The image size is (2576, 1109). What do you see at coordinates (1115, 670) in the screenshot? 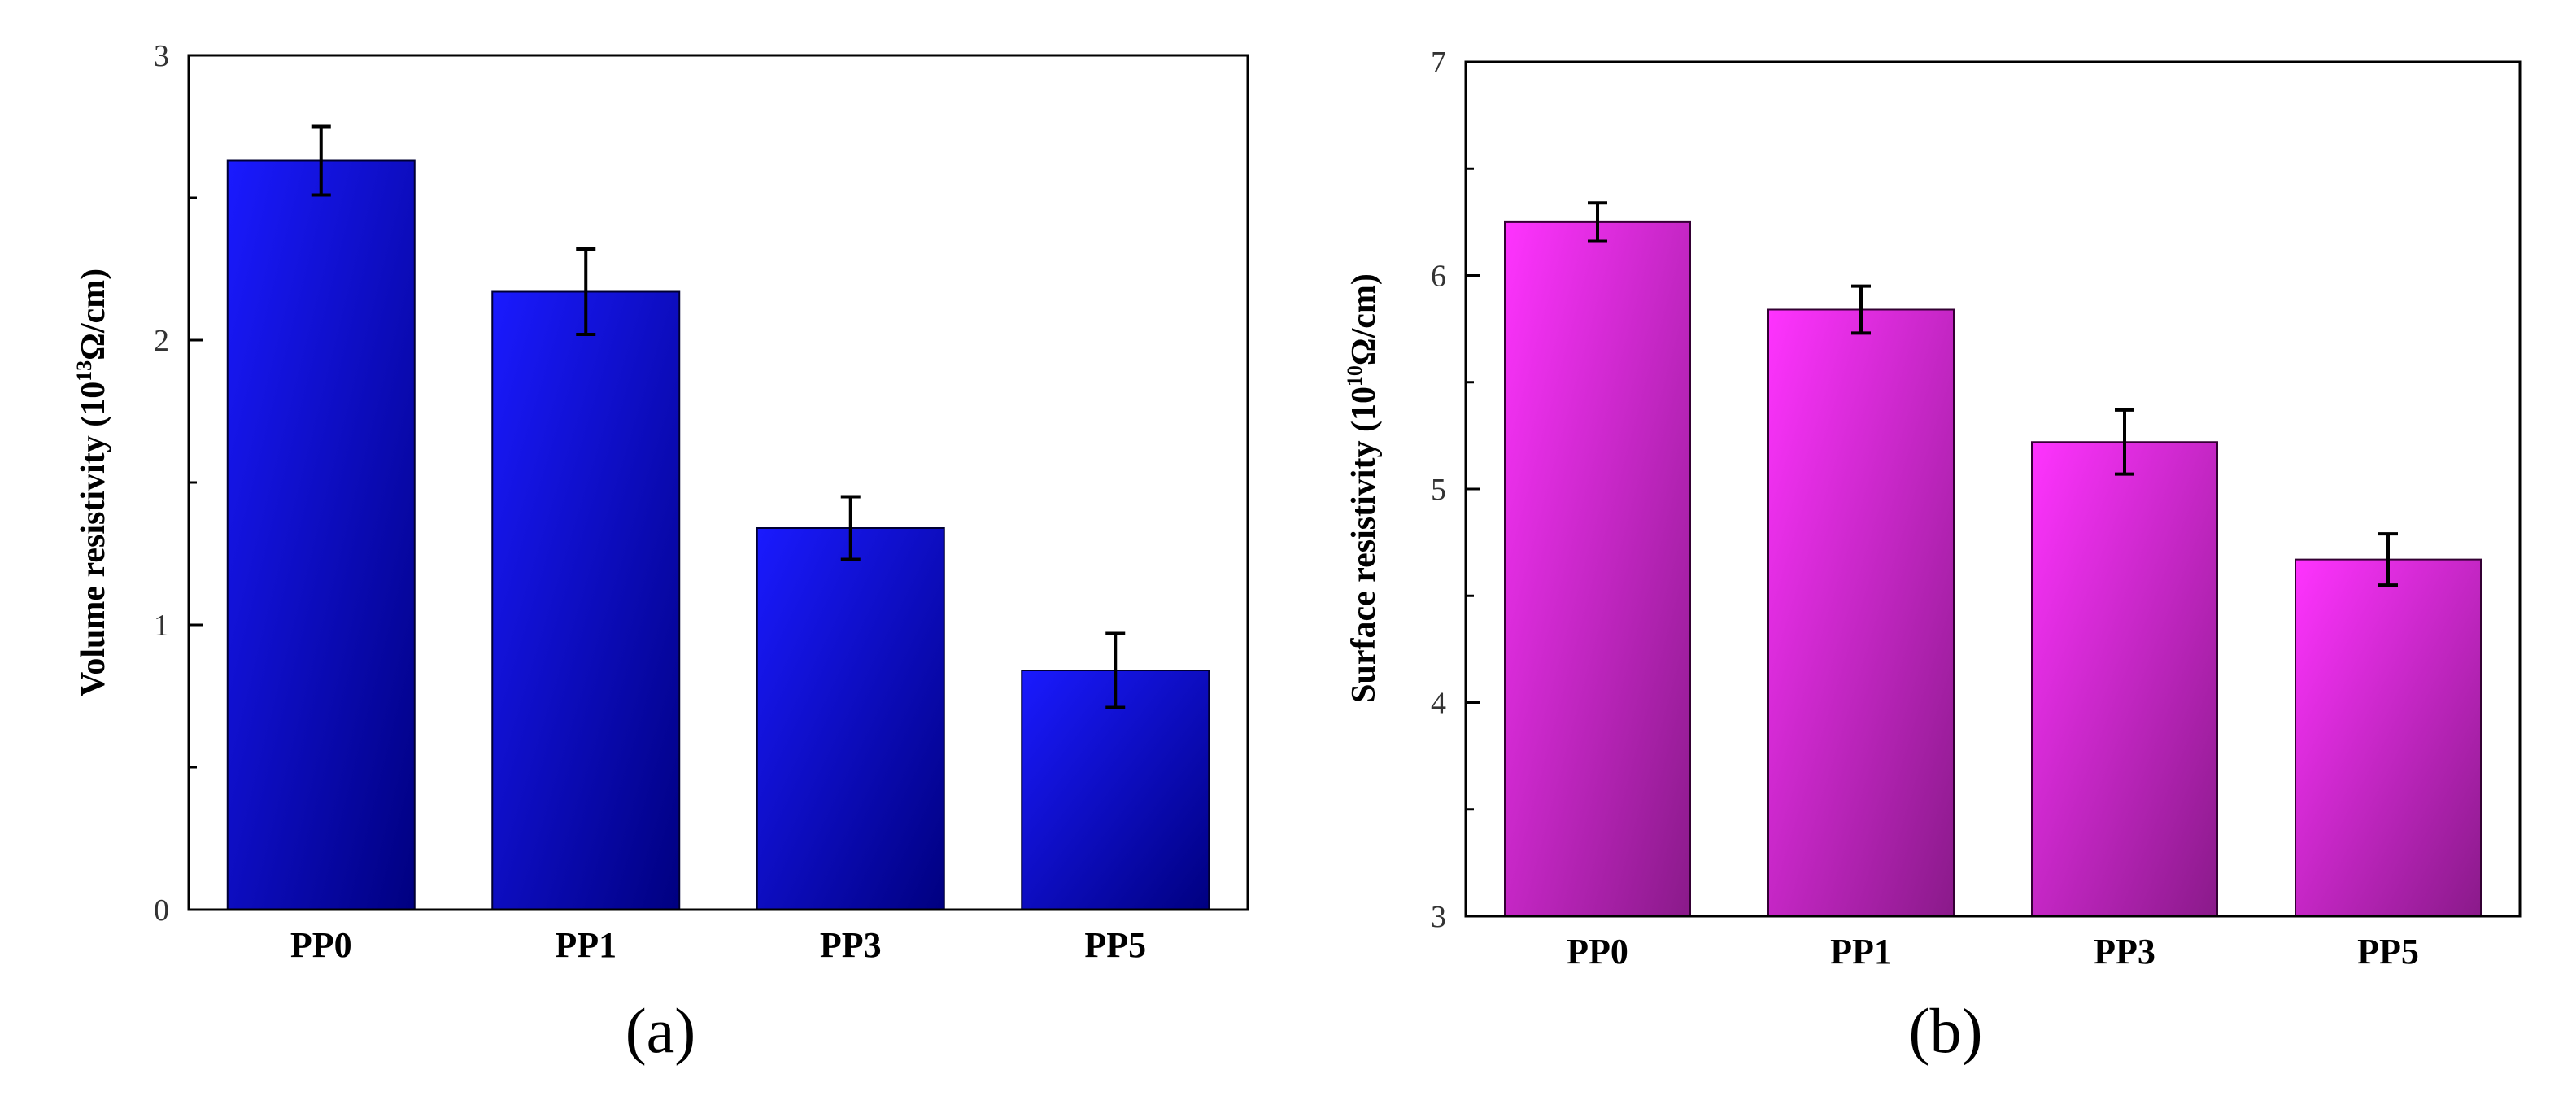
I see `chart-a-error-bar-pp5` at bounding box center [1115, 670].